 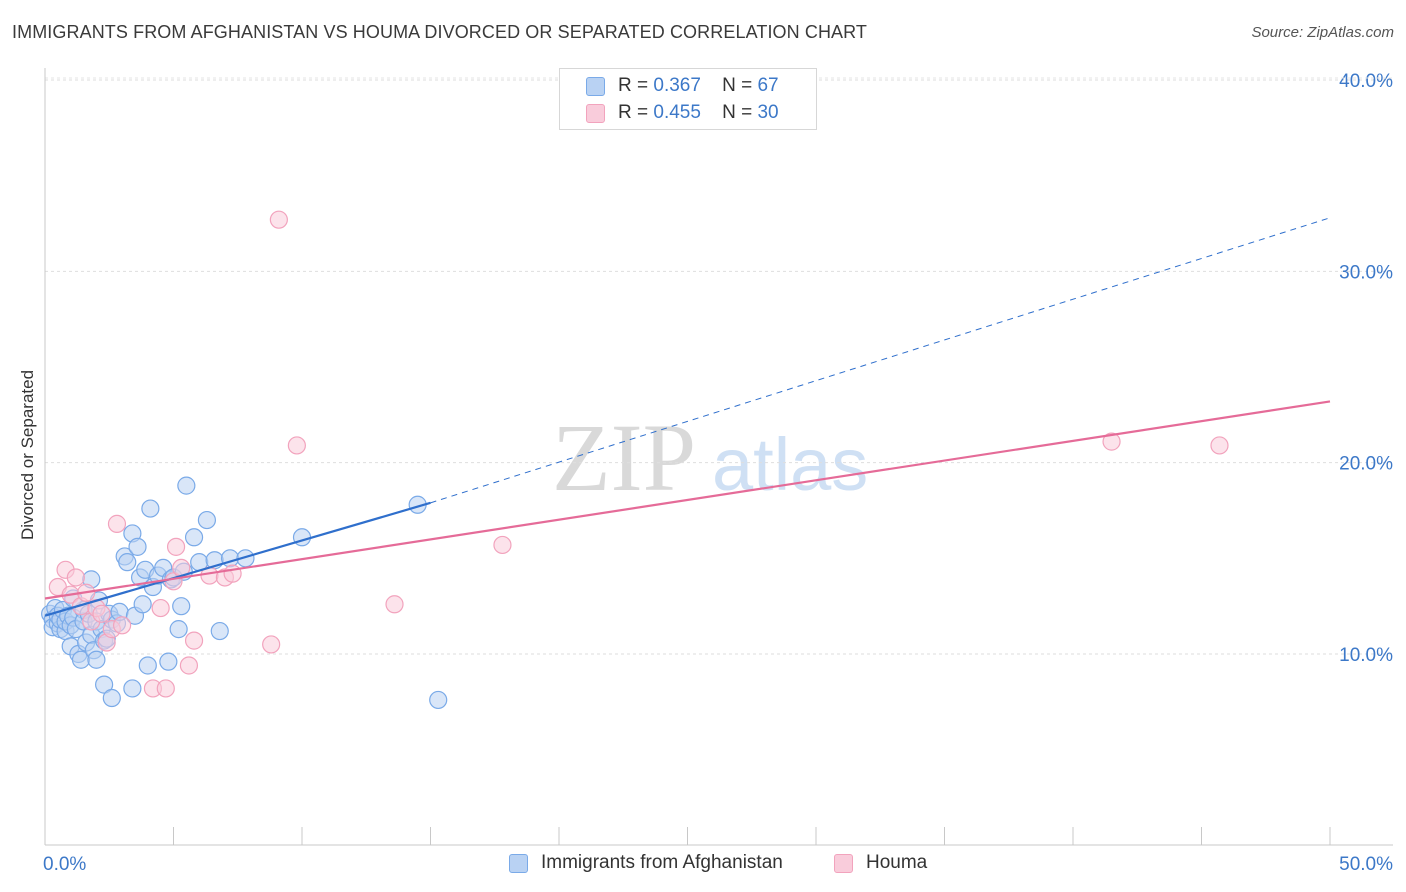 What do you see at coordinates (1366, 272) in the screenshot?
I see `y-tick-label: 30.0%` at bounding box center [1366, 272].